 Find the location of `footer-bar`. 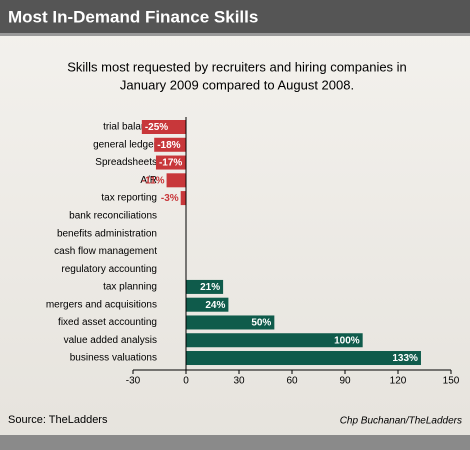

footer-bar is located at coordinates (235, 442).